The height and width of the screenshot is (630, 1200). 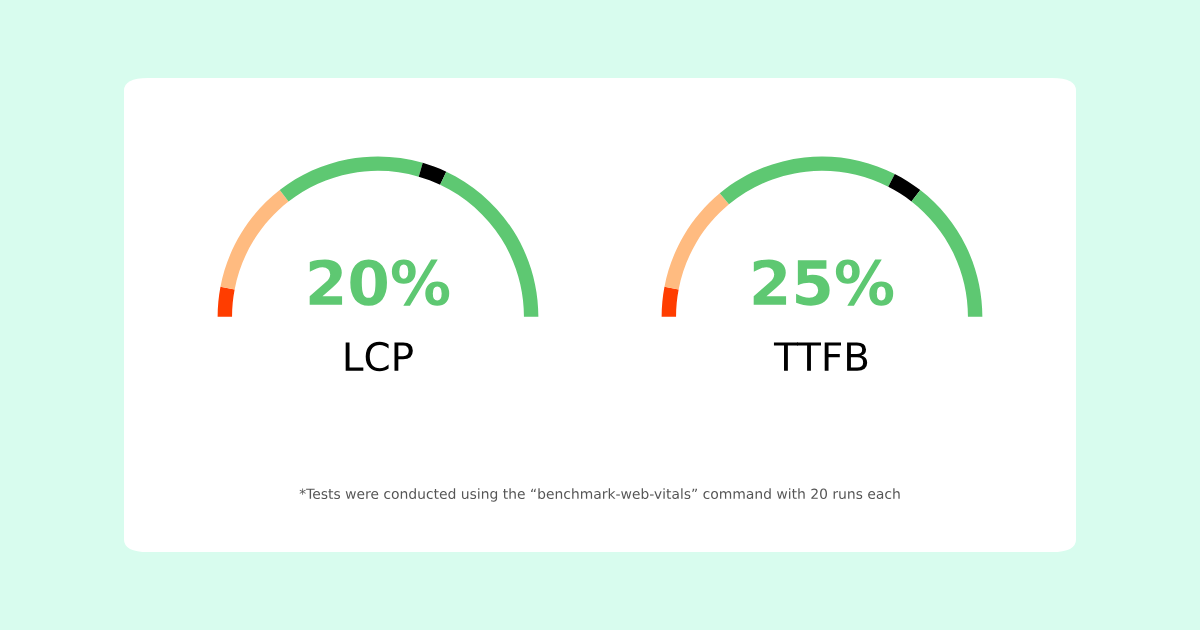 What do you see at coordinates (823, 282) in the screenshot?
I see `text: 25%` at bounding box center [823, 282].